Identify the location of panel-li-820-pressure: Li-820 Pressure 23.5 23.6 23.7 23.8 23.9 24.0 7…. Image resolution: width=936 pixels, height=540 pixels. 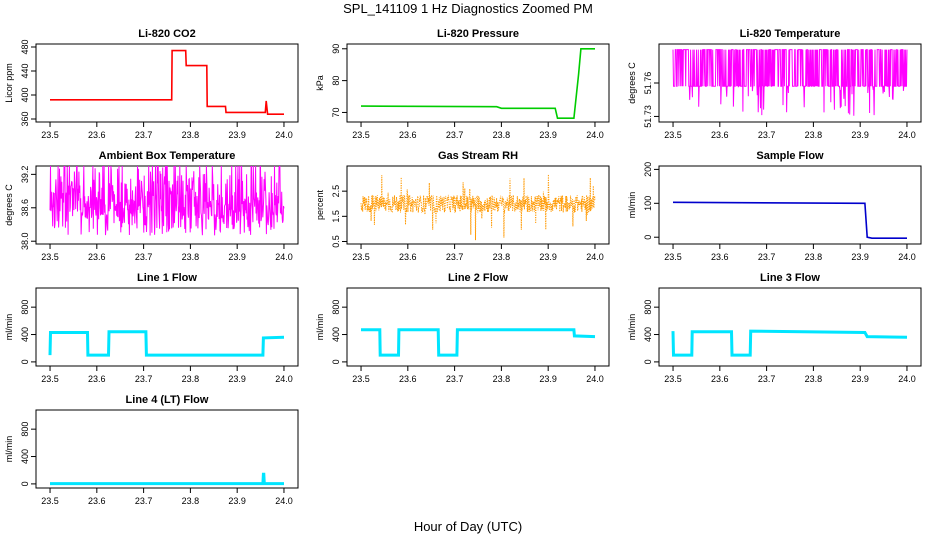
(462, 84).